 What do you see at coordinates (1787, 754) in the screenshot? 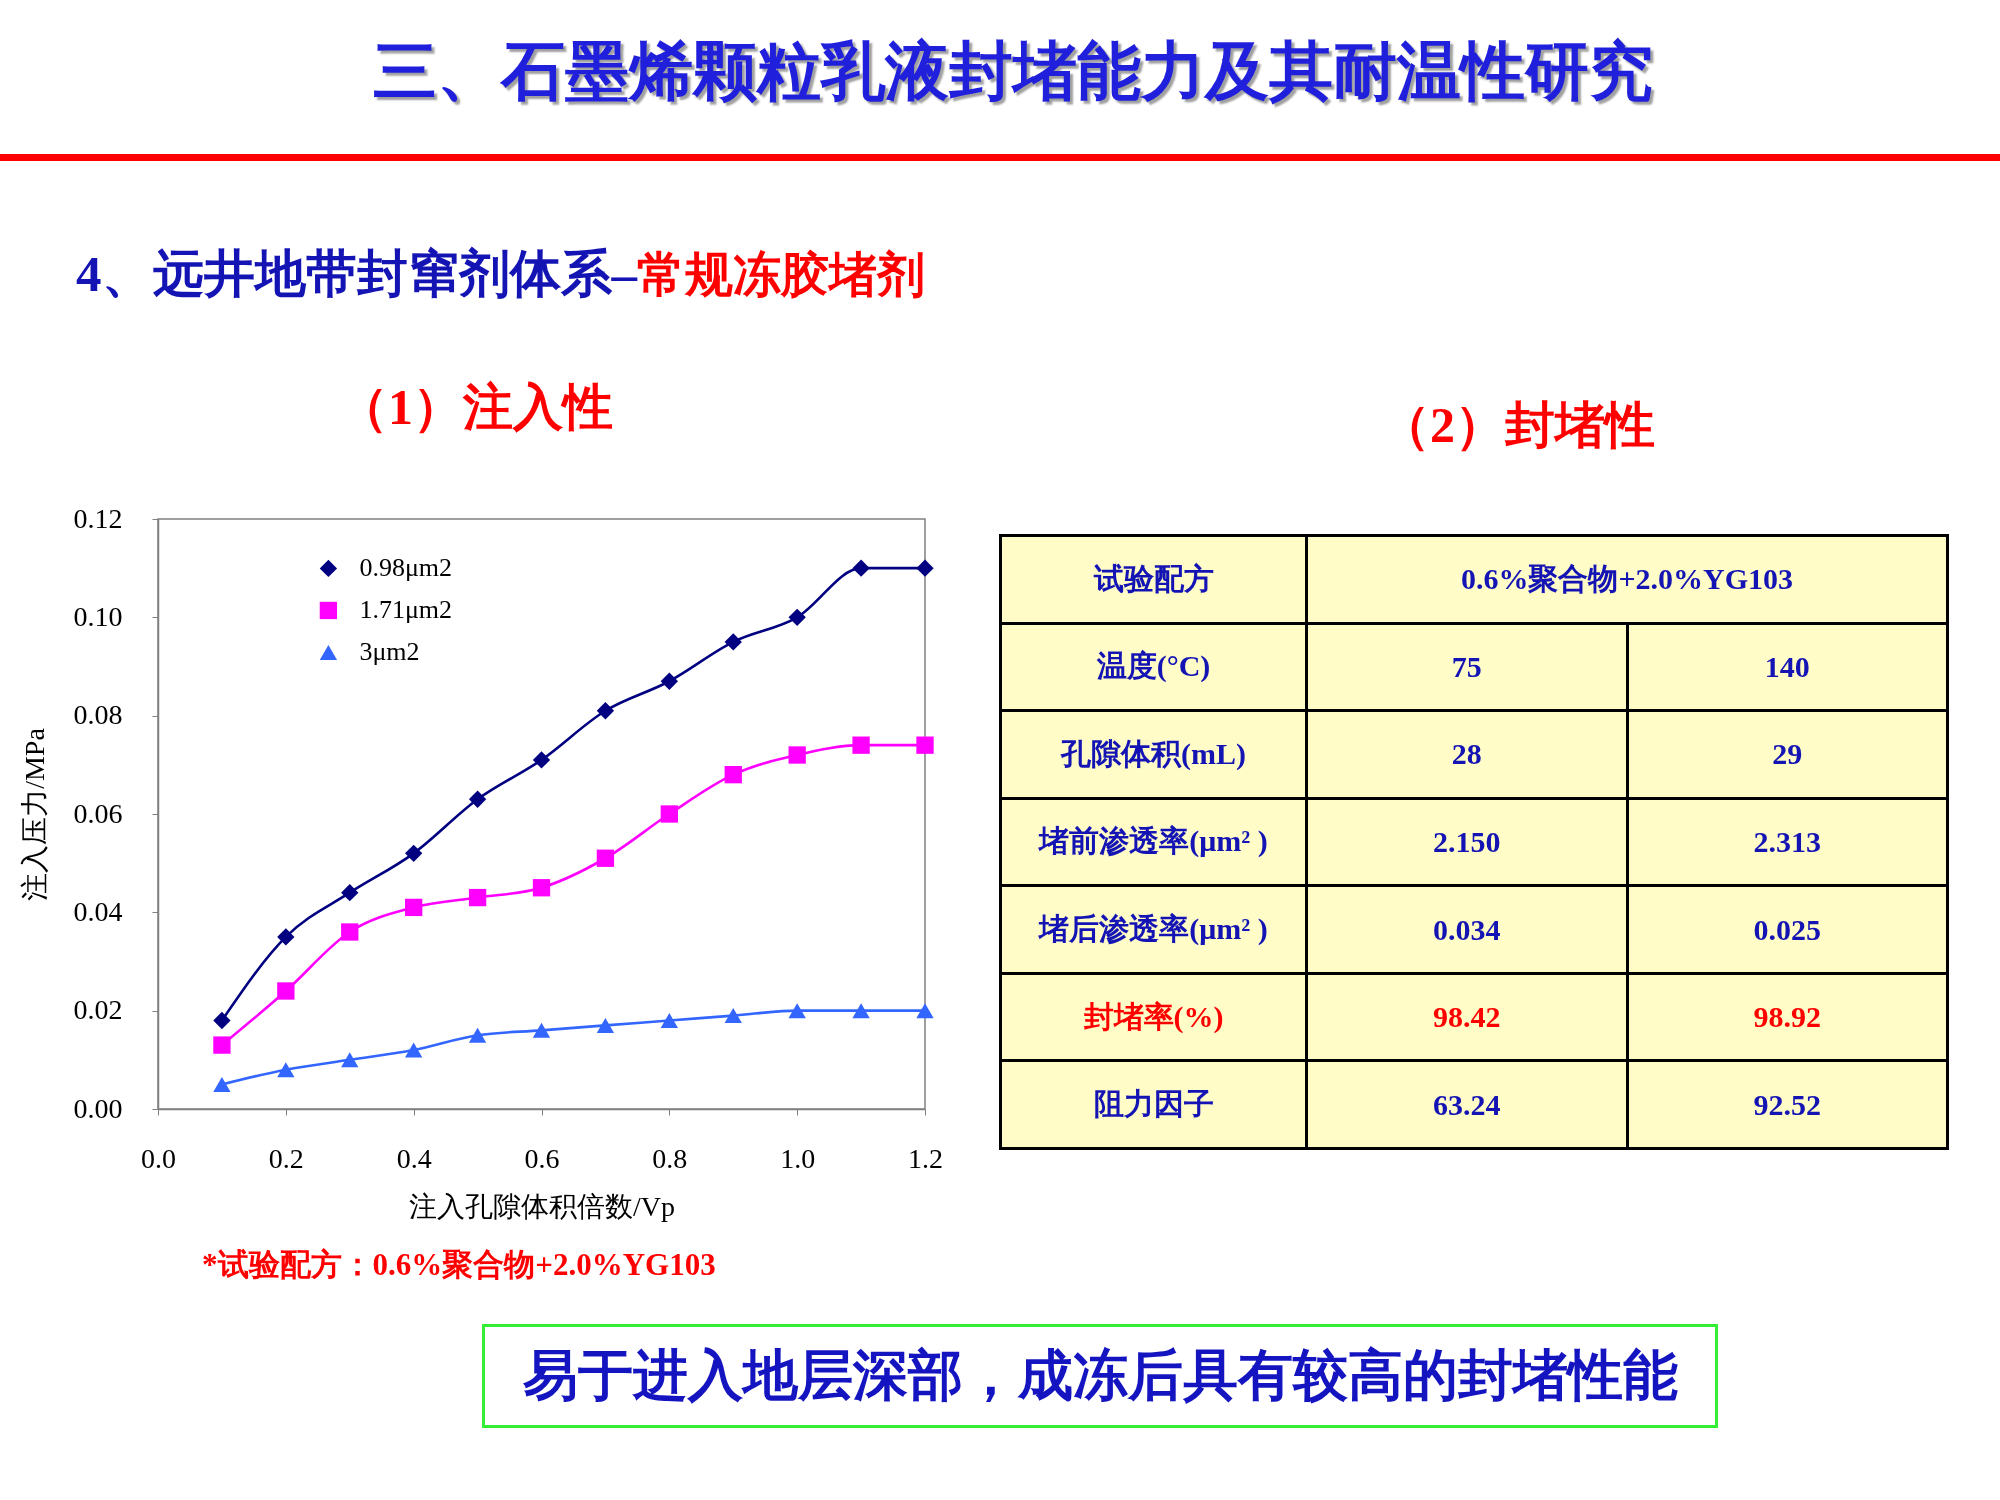
I see `text: 29` at bounding box center [1787, 754].